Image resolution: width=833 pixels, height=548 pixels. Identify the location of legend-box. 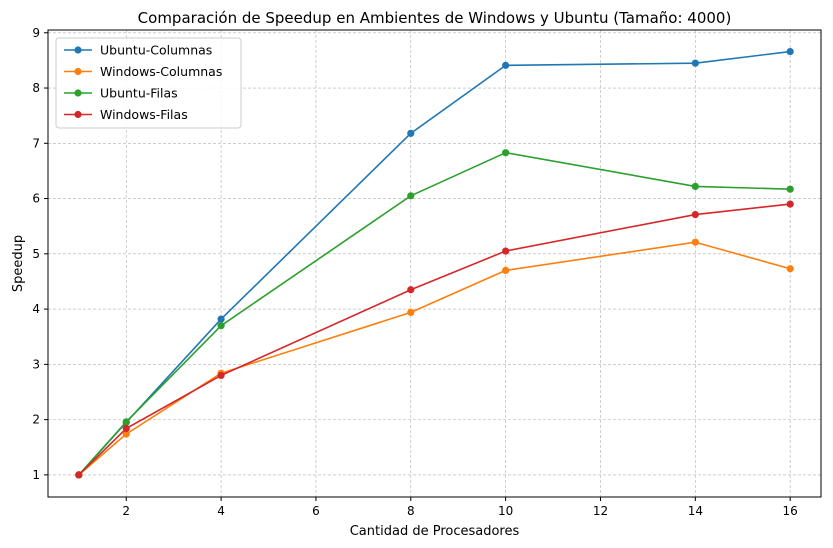
(148, 83).